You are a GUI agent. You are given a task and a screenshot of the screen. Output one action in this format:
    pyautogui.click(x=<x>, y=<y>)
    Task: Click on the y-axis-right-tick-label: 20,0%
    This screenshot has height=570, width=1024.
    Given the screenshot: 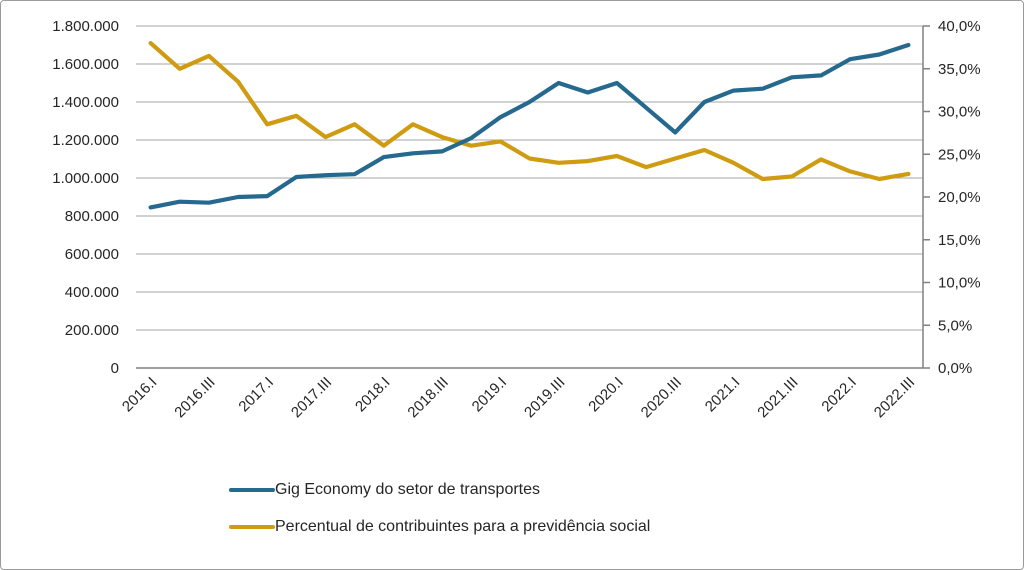 What is the action you would take?
    pyautogui.click(x=959, y=197)
    